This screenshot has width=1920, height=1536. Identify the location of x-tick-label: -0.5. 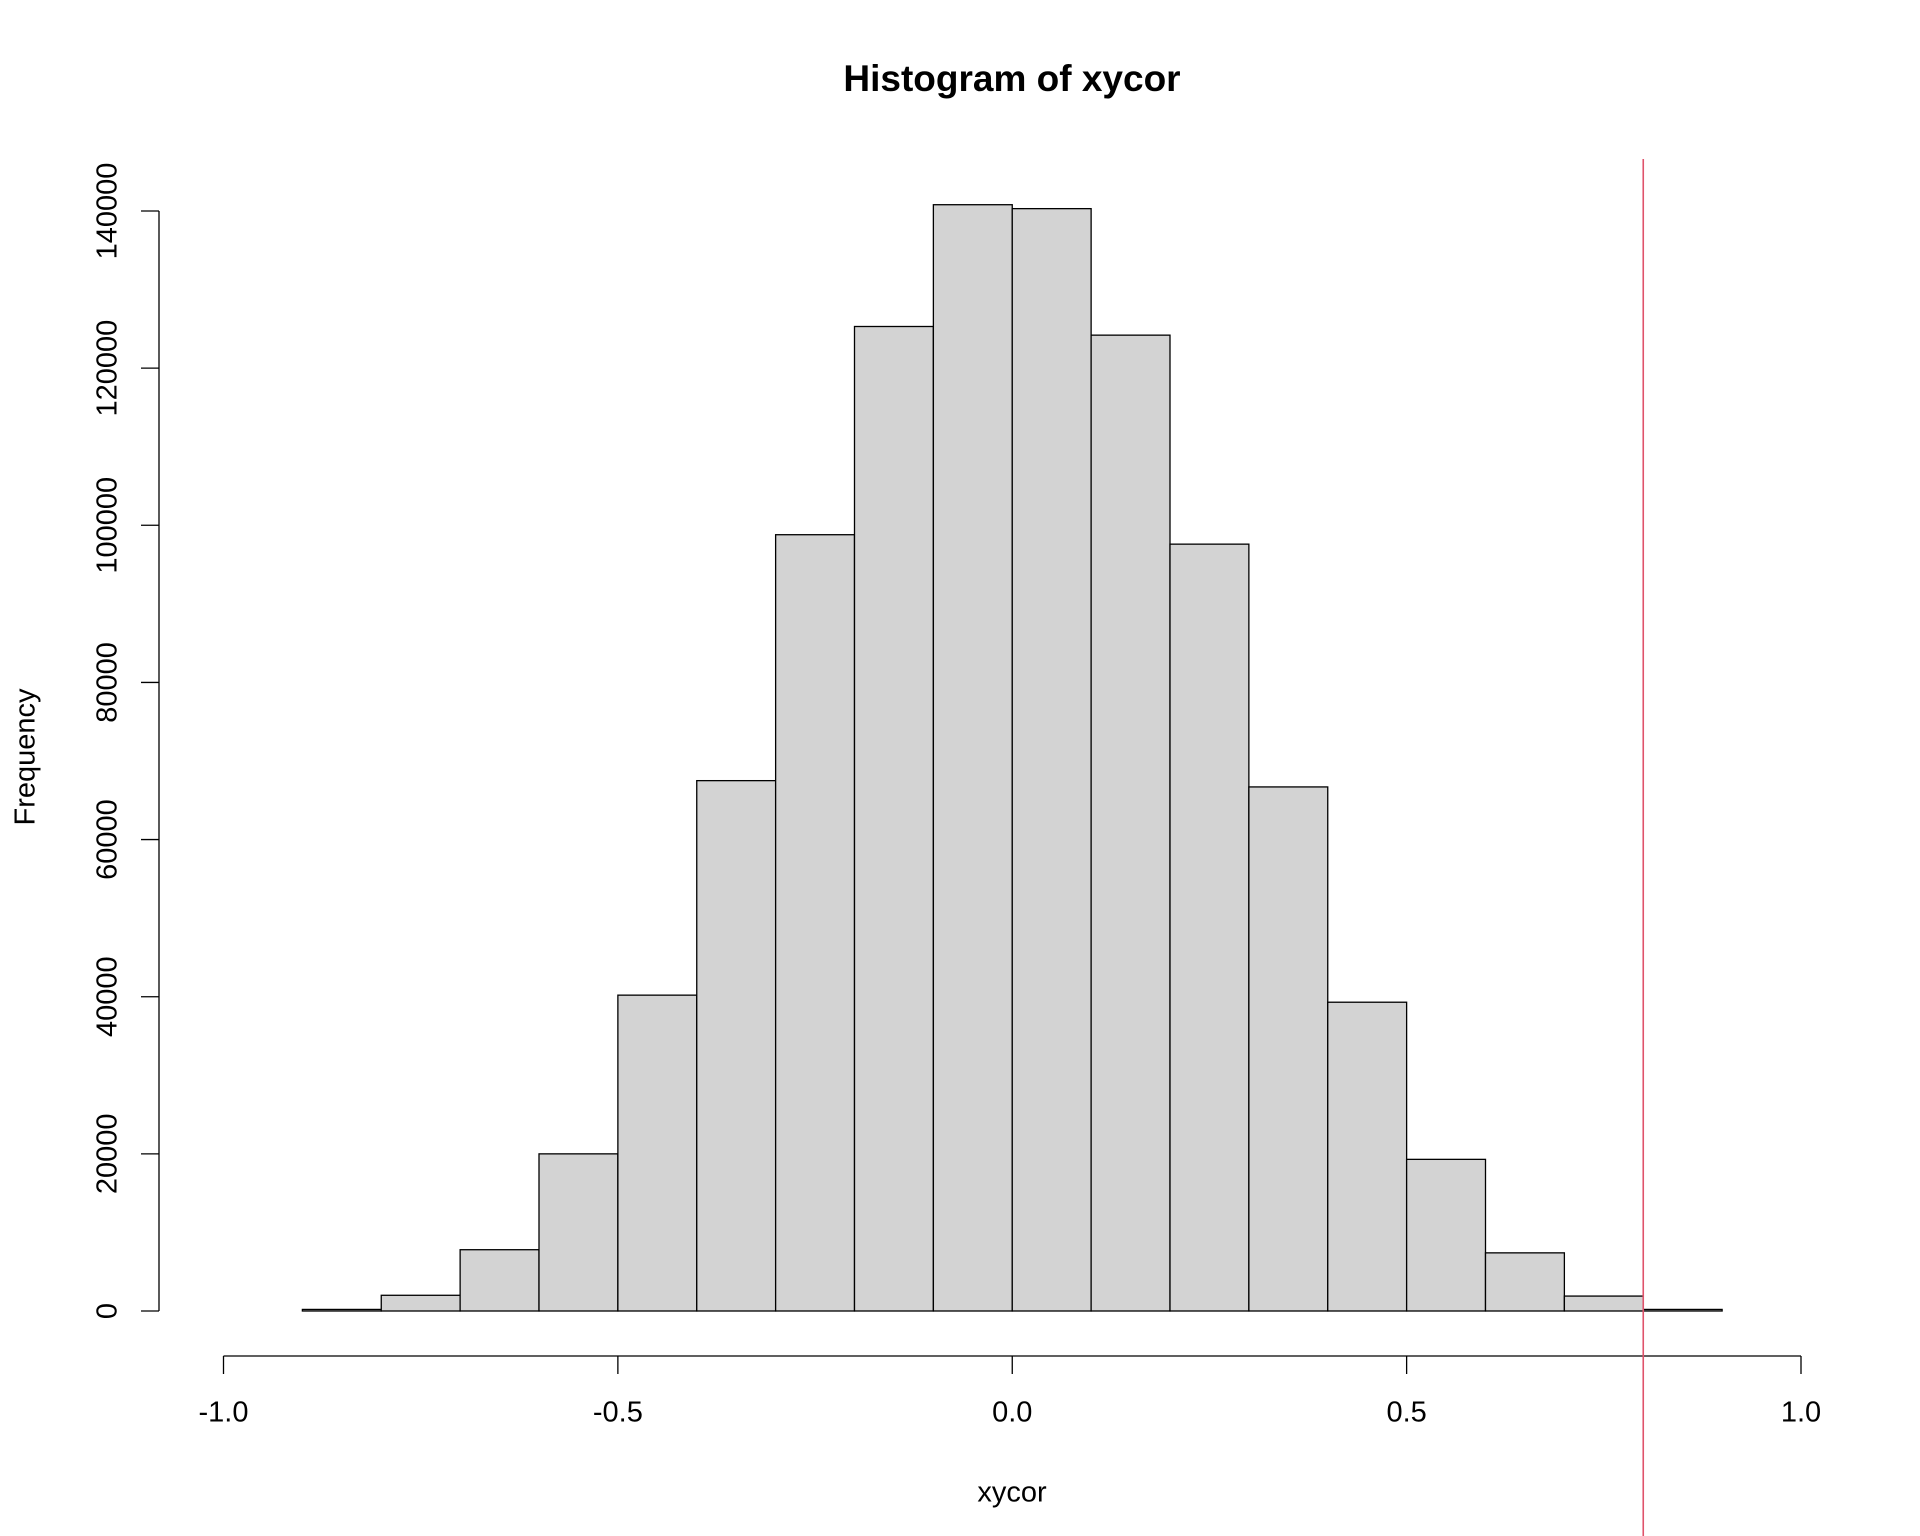
(618, 1413).